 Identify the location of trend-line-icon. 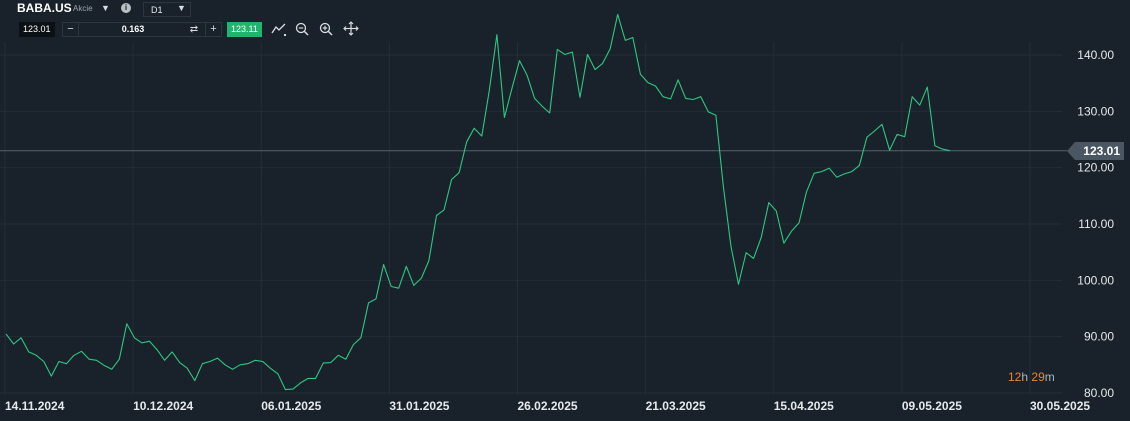
(279, 29).